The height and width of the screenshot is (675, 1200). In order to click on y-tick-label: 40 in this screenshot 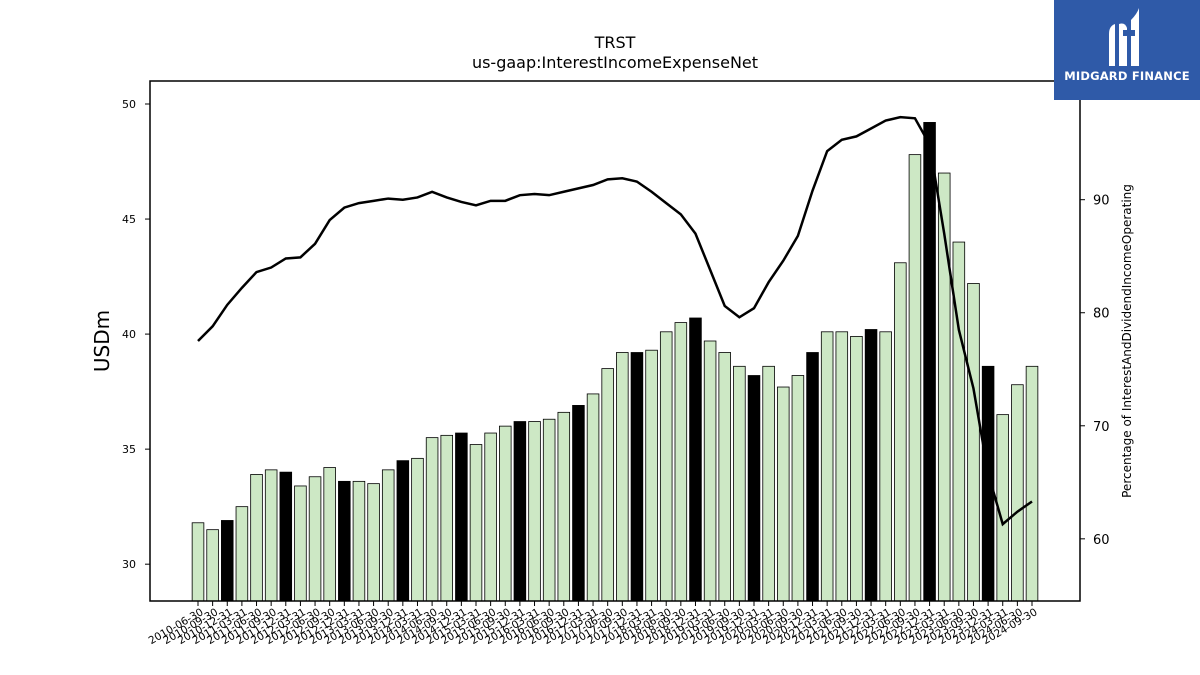, I will do `click(129, 334)`.